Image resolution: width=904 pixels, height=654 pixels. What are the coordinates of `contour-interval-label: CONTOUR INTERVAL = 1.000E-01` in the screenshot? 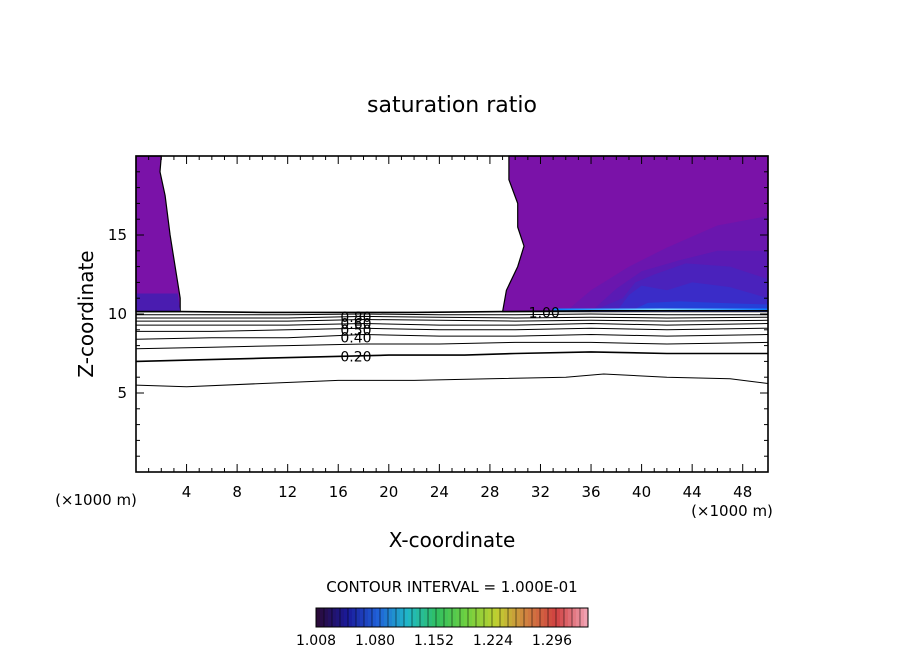 It's located at (451, 587).